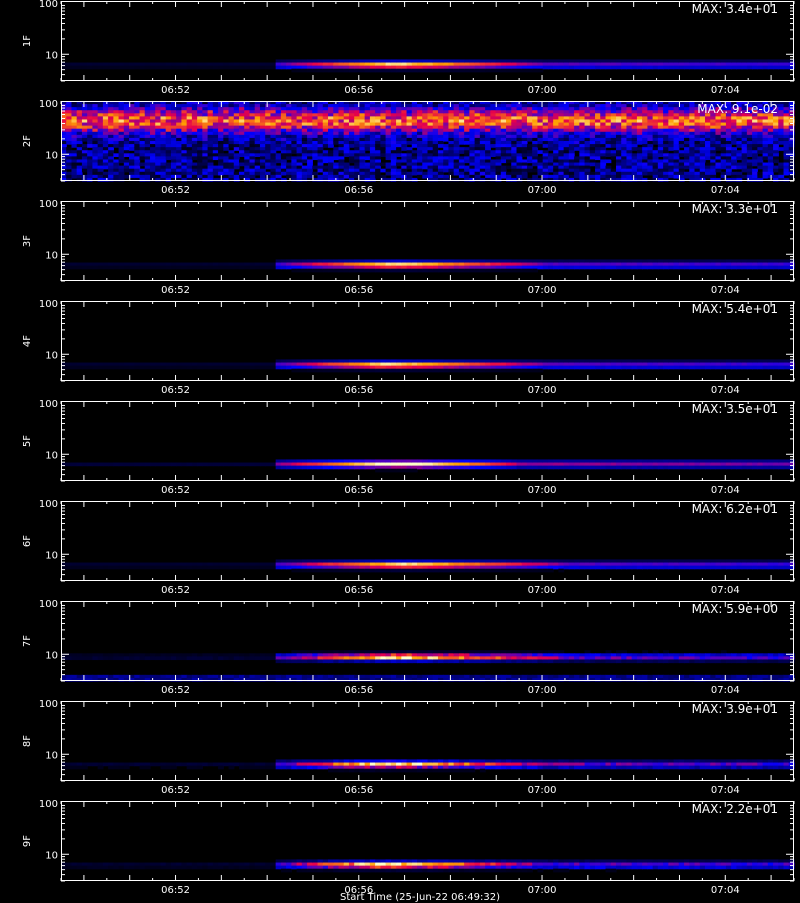 The height and width of the screenshot is (903, 800). What do you see at coordinates (735, 9) in the screenshot?
I see `max-label: MAX: 3.4e+01` at bounding box center [735, 9].